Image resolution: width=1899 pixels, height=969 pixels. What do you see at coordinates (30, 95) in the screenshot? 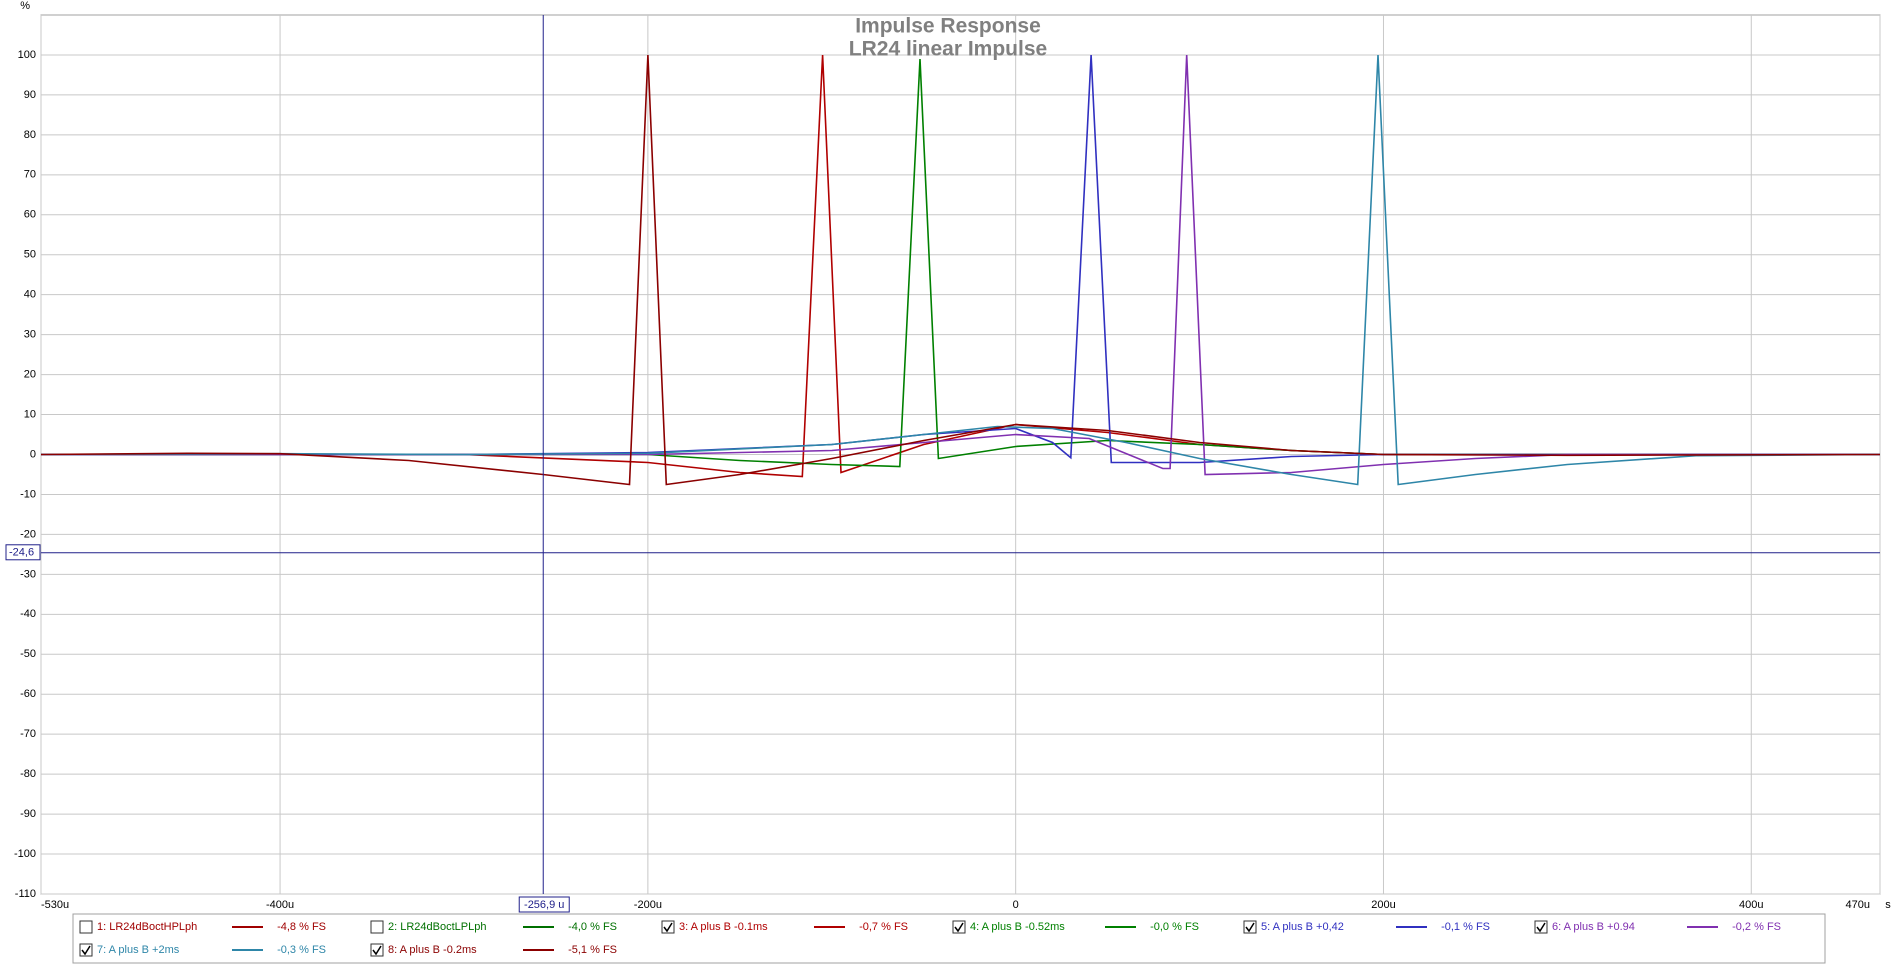
I see `y-tick-label: 90` at bounding box center [30, 95].